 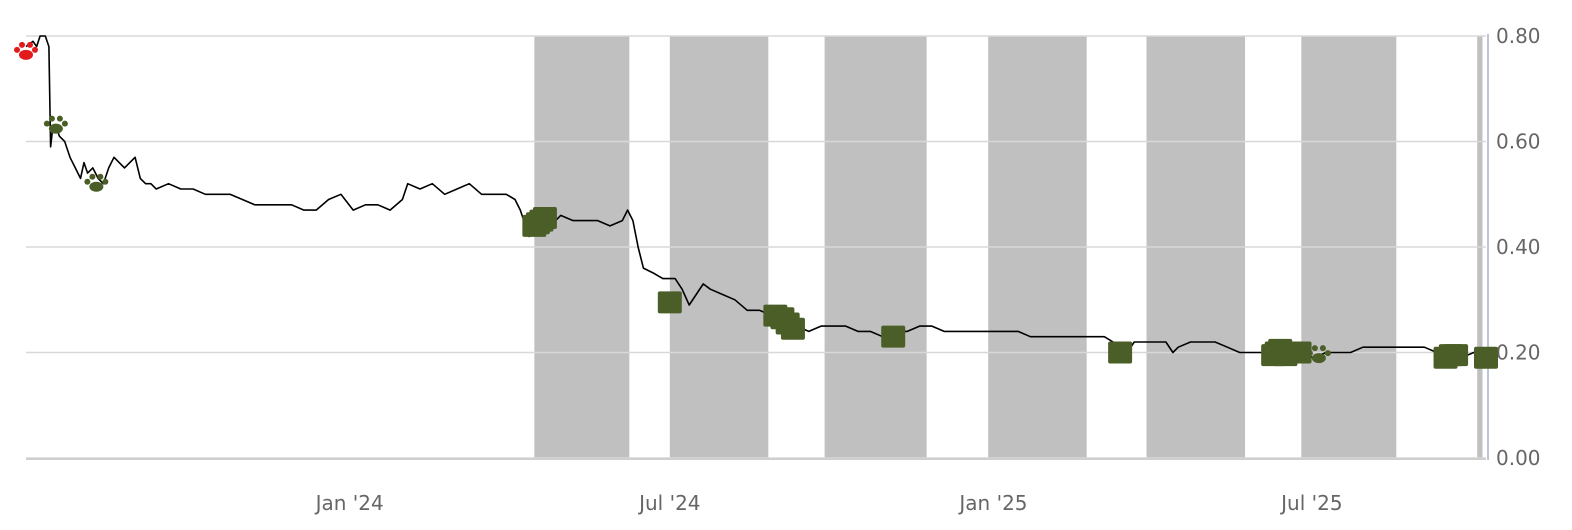 What do you see at coordinates (1310, 503) in the screenshot?
I see `x-tick-label: Jul '25` at bounding box center [1310, 503].